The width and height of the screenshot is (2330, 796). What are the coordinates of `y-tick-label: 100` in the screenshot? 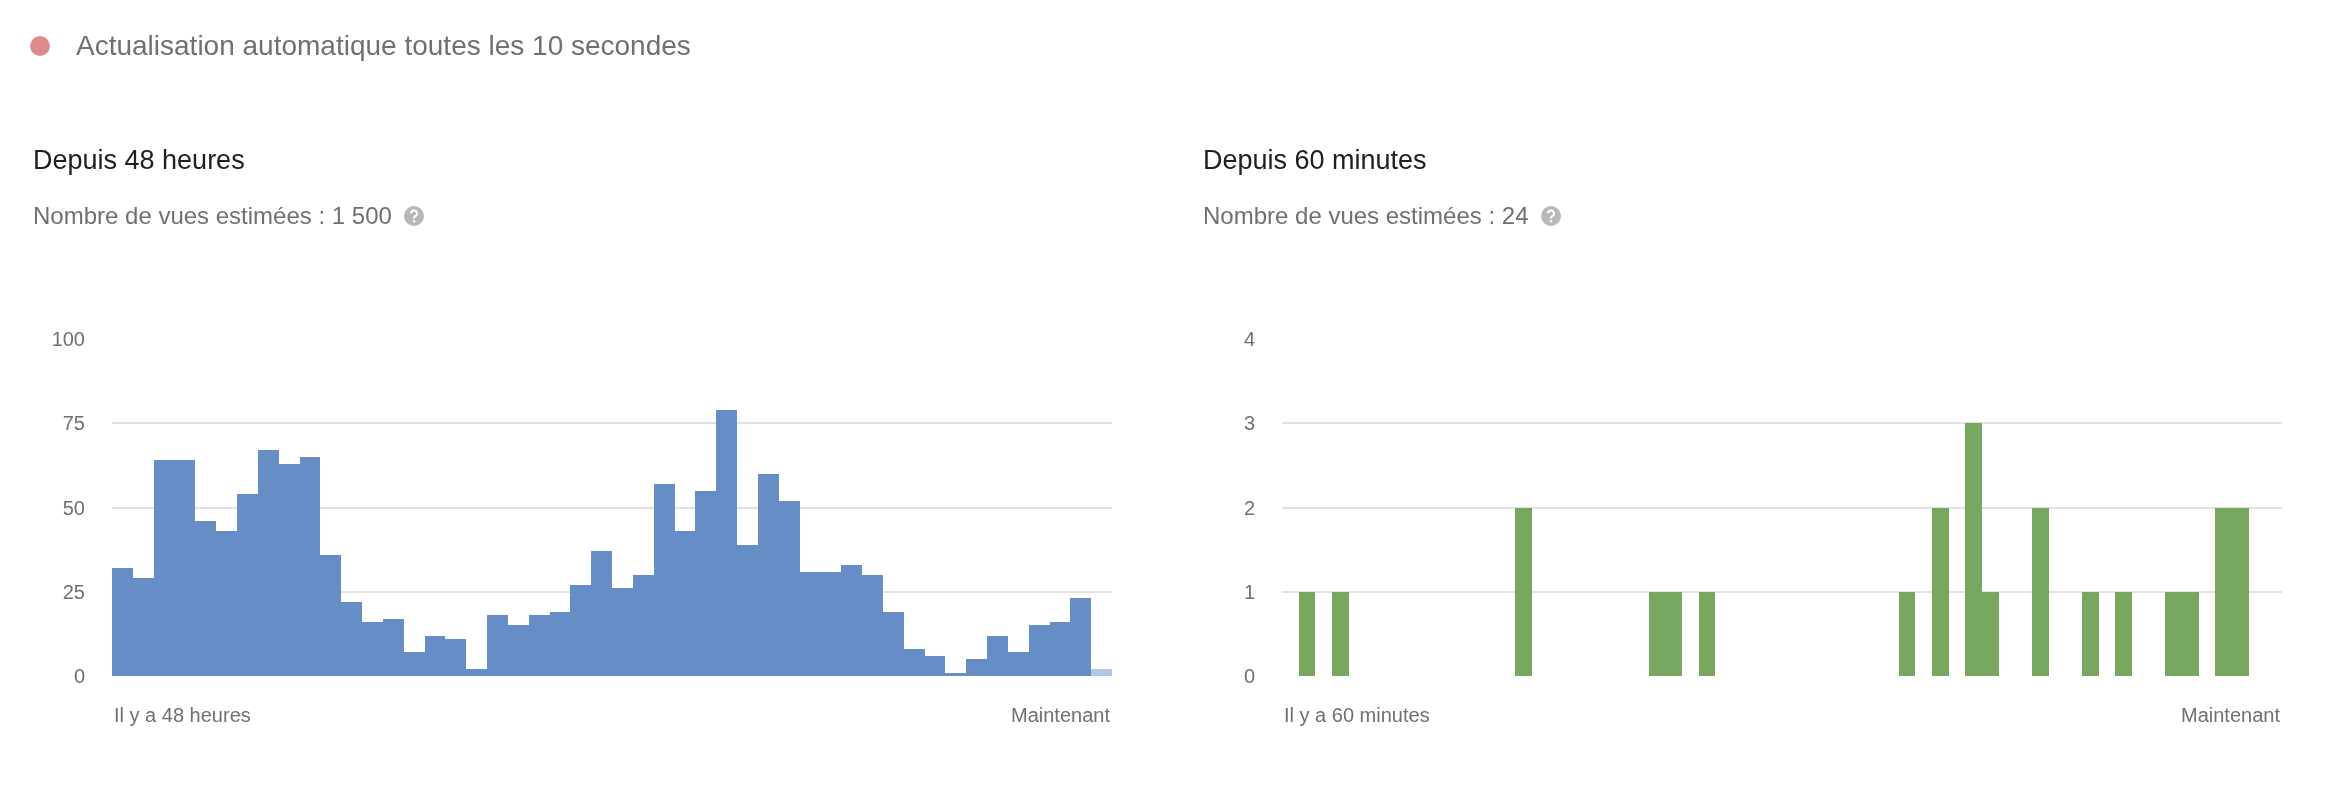 It's located at (68, 339).